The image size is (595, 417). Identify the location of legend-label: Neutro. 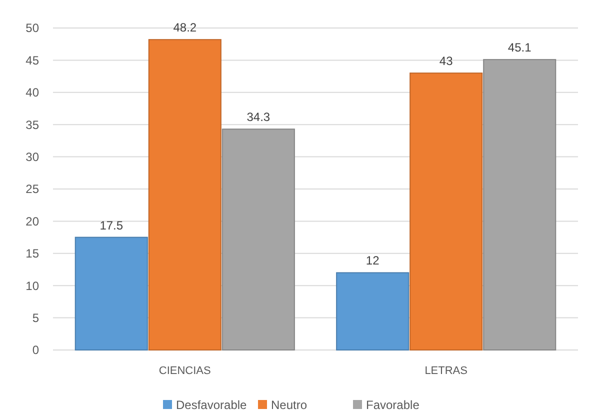
(289, 405).